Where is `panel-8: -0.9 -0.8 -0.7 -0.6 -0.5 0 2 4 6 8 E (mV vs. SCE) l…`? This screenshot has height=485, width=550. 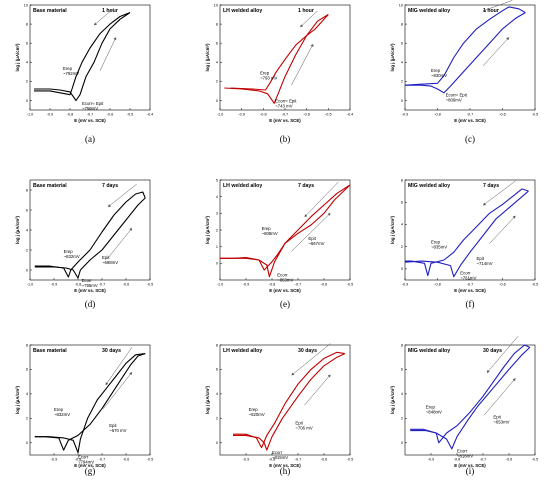
panel-8: -0.9 -0.8 -0.7 -0.6 -0.5 0 2 4 6 8 E (mV vs. SCE) l… is located at coordinates (279, 409).